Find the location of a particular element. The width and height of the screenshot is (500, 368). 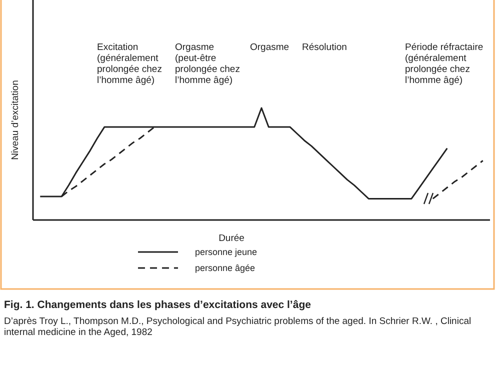

legend-label: personne jeune is located at coordinates (226, 252).